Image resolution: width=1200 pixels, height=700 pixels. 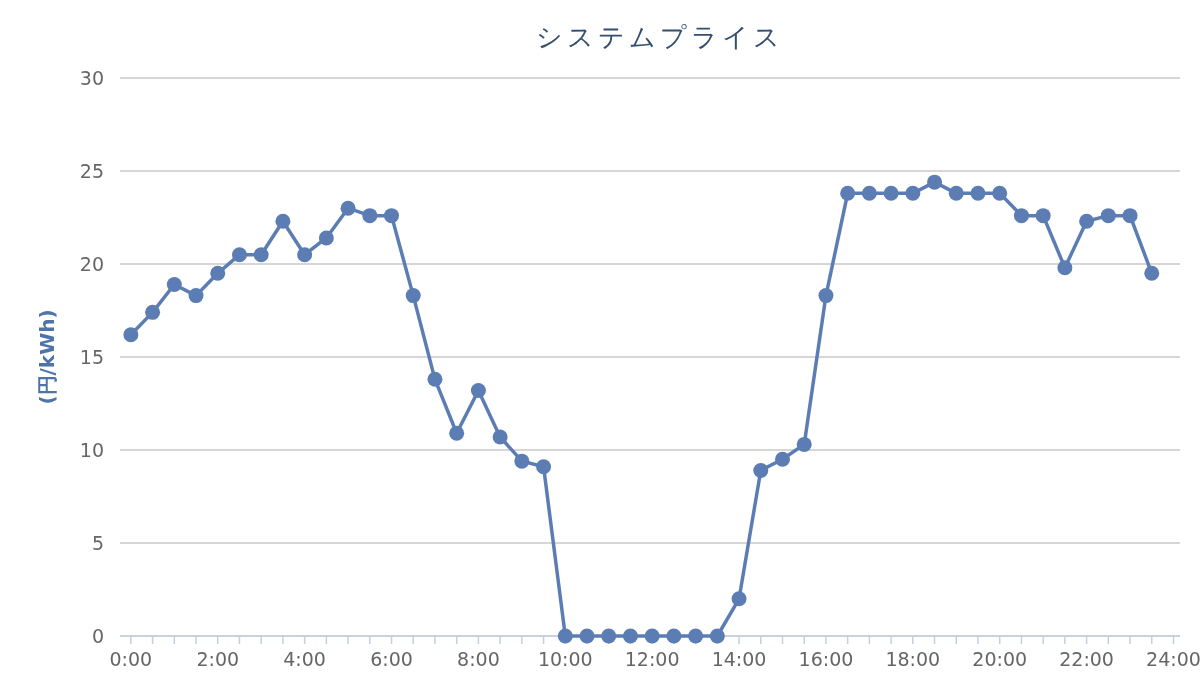 I want to click on x-tick-label: 16:00, so click(x=826, y=659).